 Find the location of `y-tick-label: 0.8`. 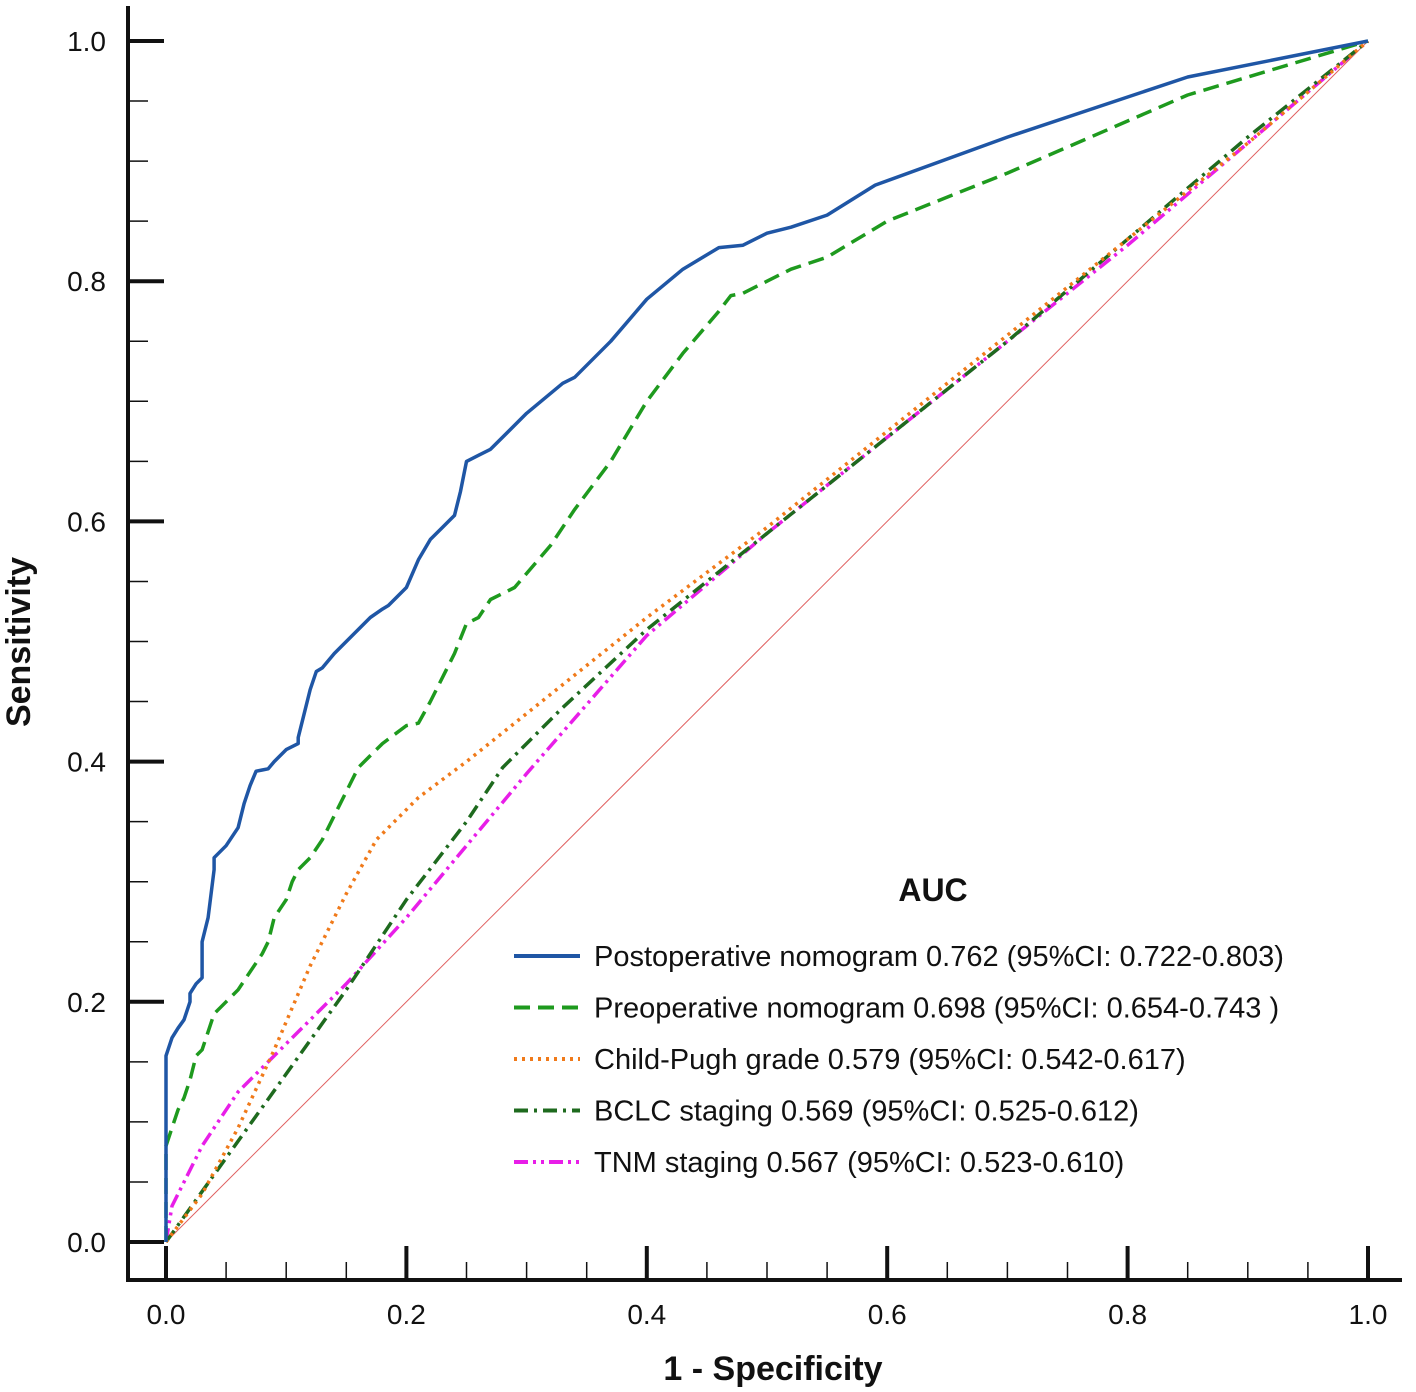

y-tick-label: 0.8 is located at coordinates (86, 281).